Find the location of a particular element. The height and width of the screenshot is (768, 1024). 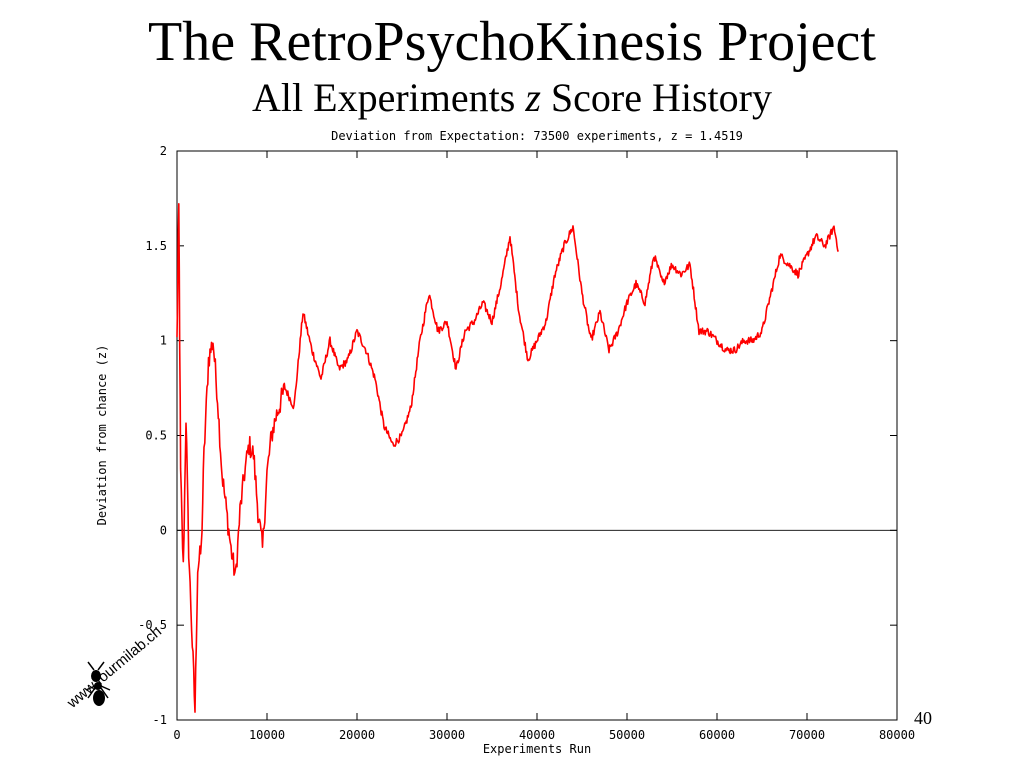

x-tick-label: 70000 is located at coordinates (807, 735).